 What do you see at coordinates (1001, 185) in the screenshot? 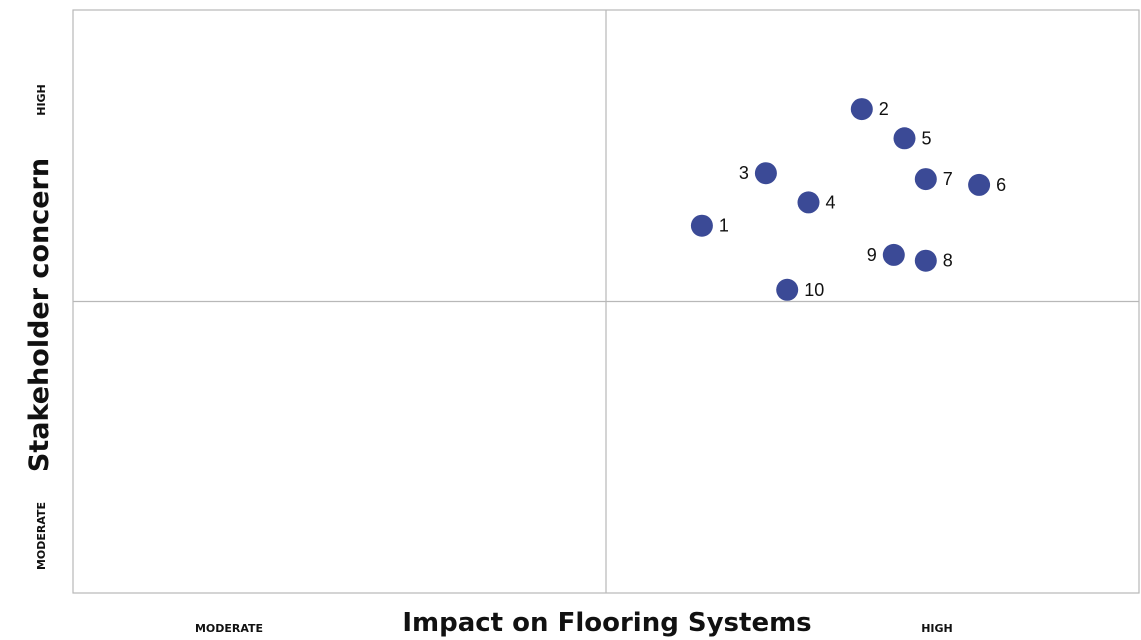
I see `data-point-label-6: 6` at bounding box center [1001, 185].